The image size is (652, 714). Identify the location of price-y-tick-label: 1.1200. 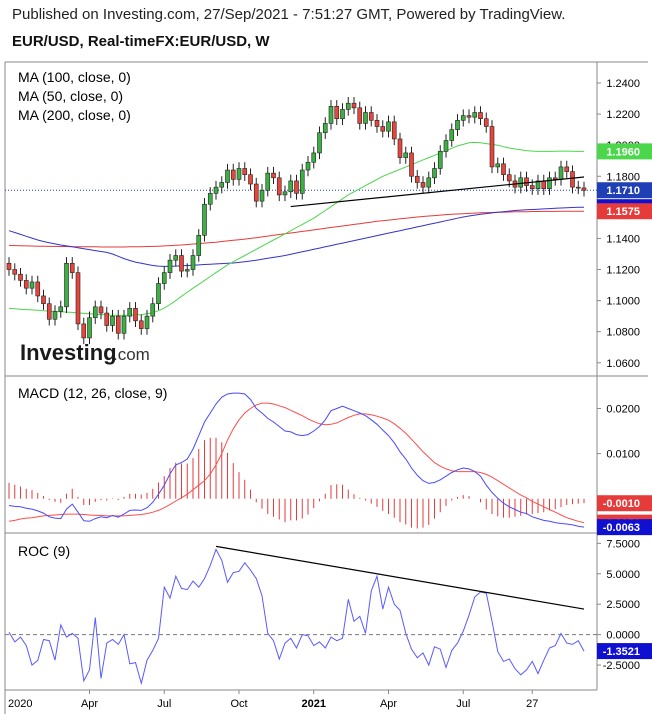
(623, 271).